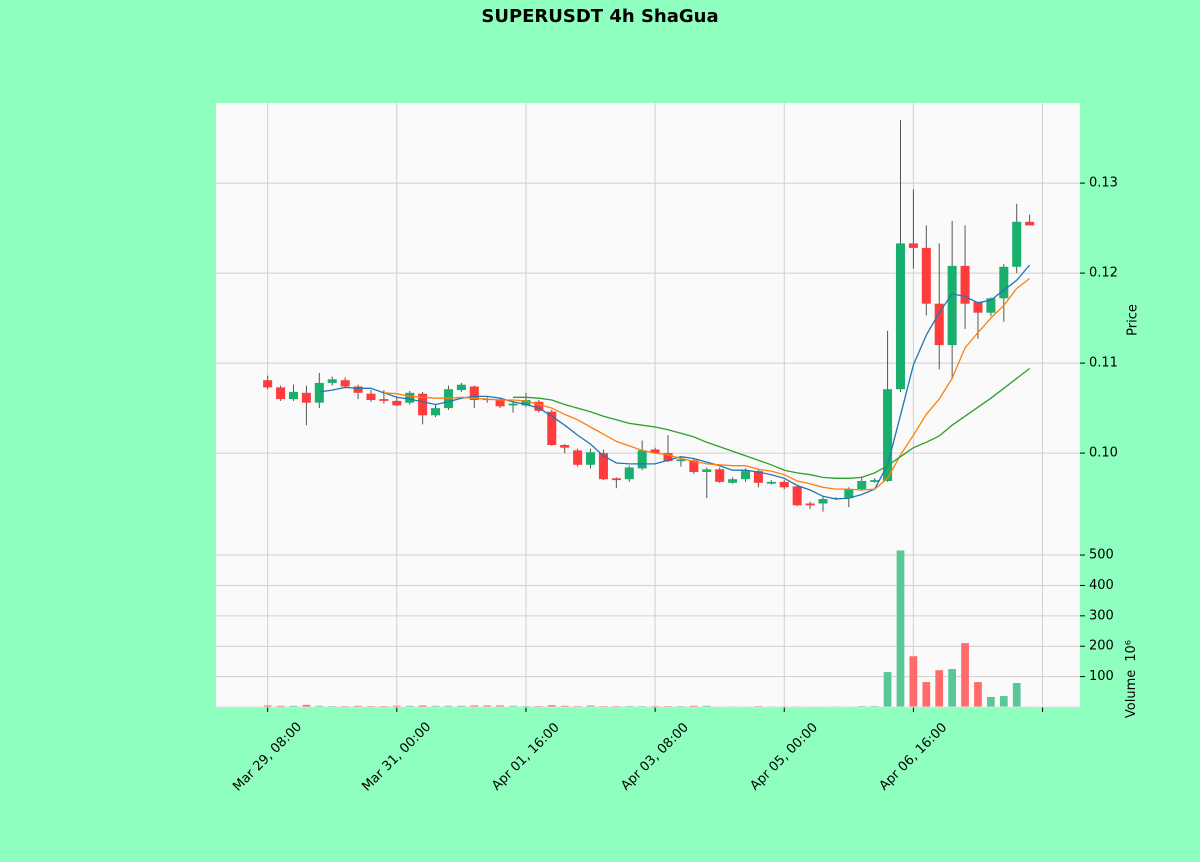 The height and width of the screenshot is (862, 1200). What do you see at coordinates (1101, 615) in the screenshot?
I see `volume-tick-label: 300` at bounding box center [1101, 615].